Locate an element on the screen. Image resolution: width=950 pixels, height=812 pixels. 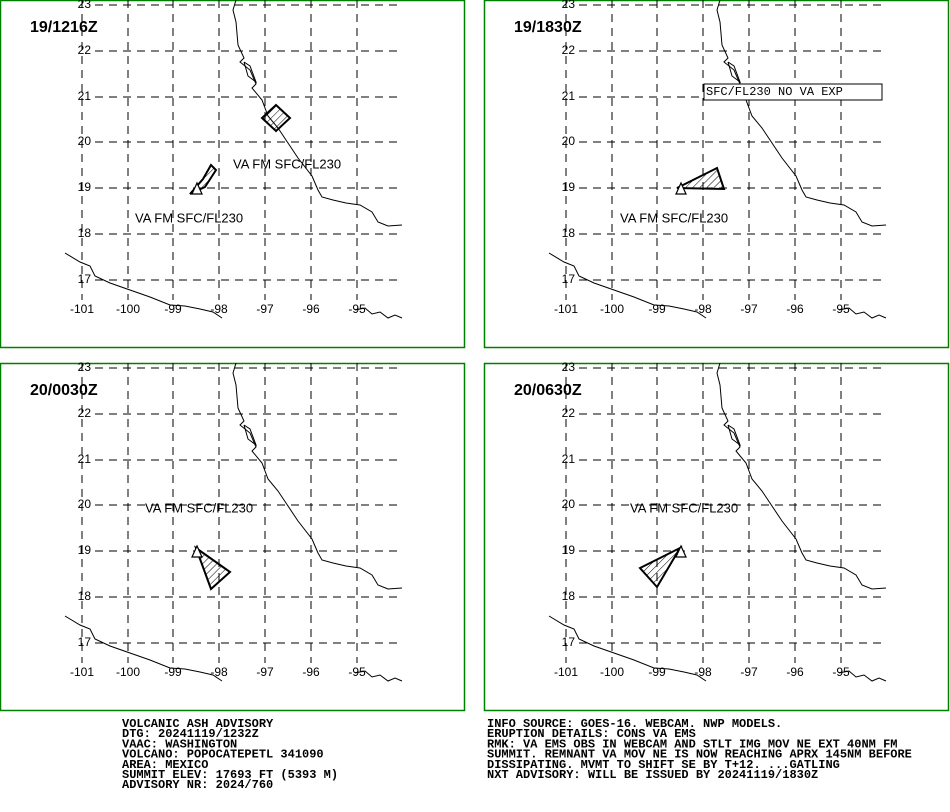
annotation-box is located at coordinates (793, 92).